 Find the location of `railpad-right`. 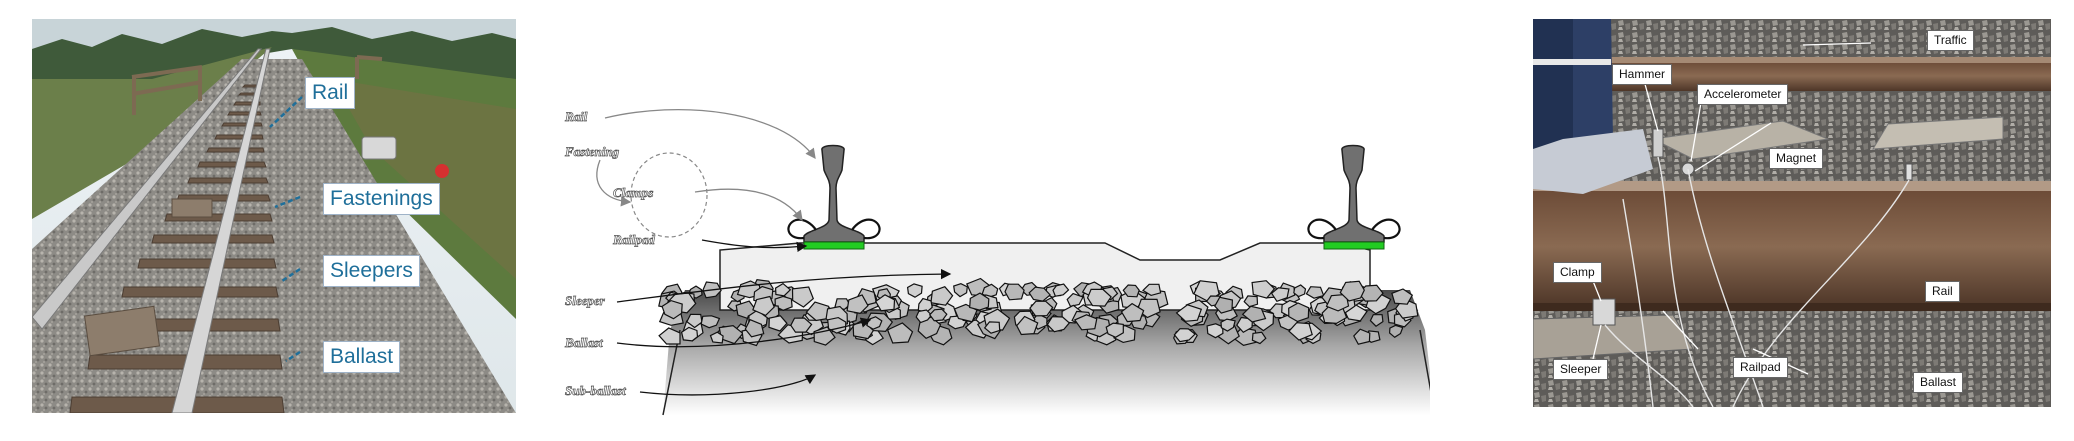

railpad-right is located at coordinates (1354, 245).